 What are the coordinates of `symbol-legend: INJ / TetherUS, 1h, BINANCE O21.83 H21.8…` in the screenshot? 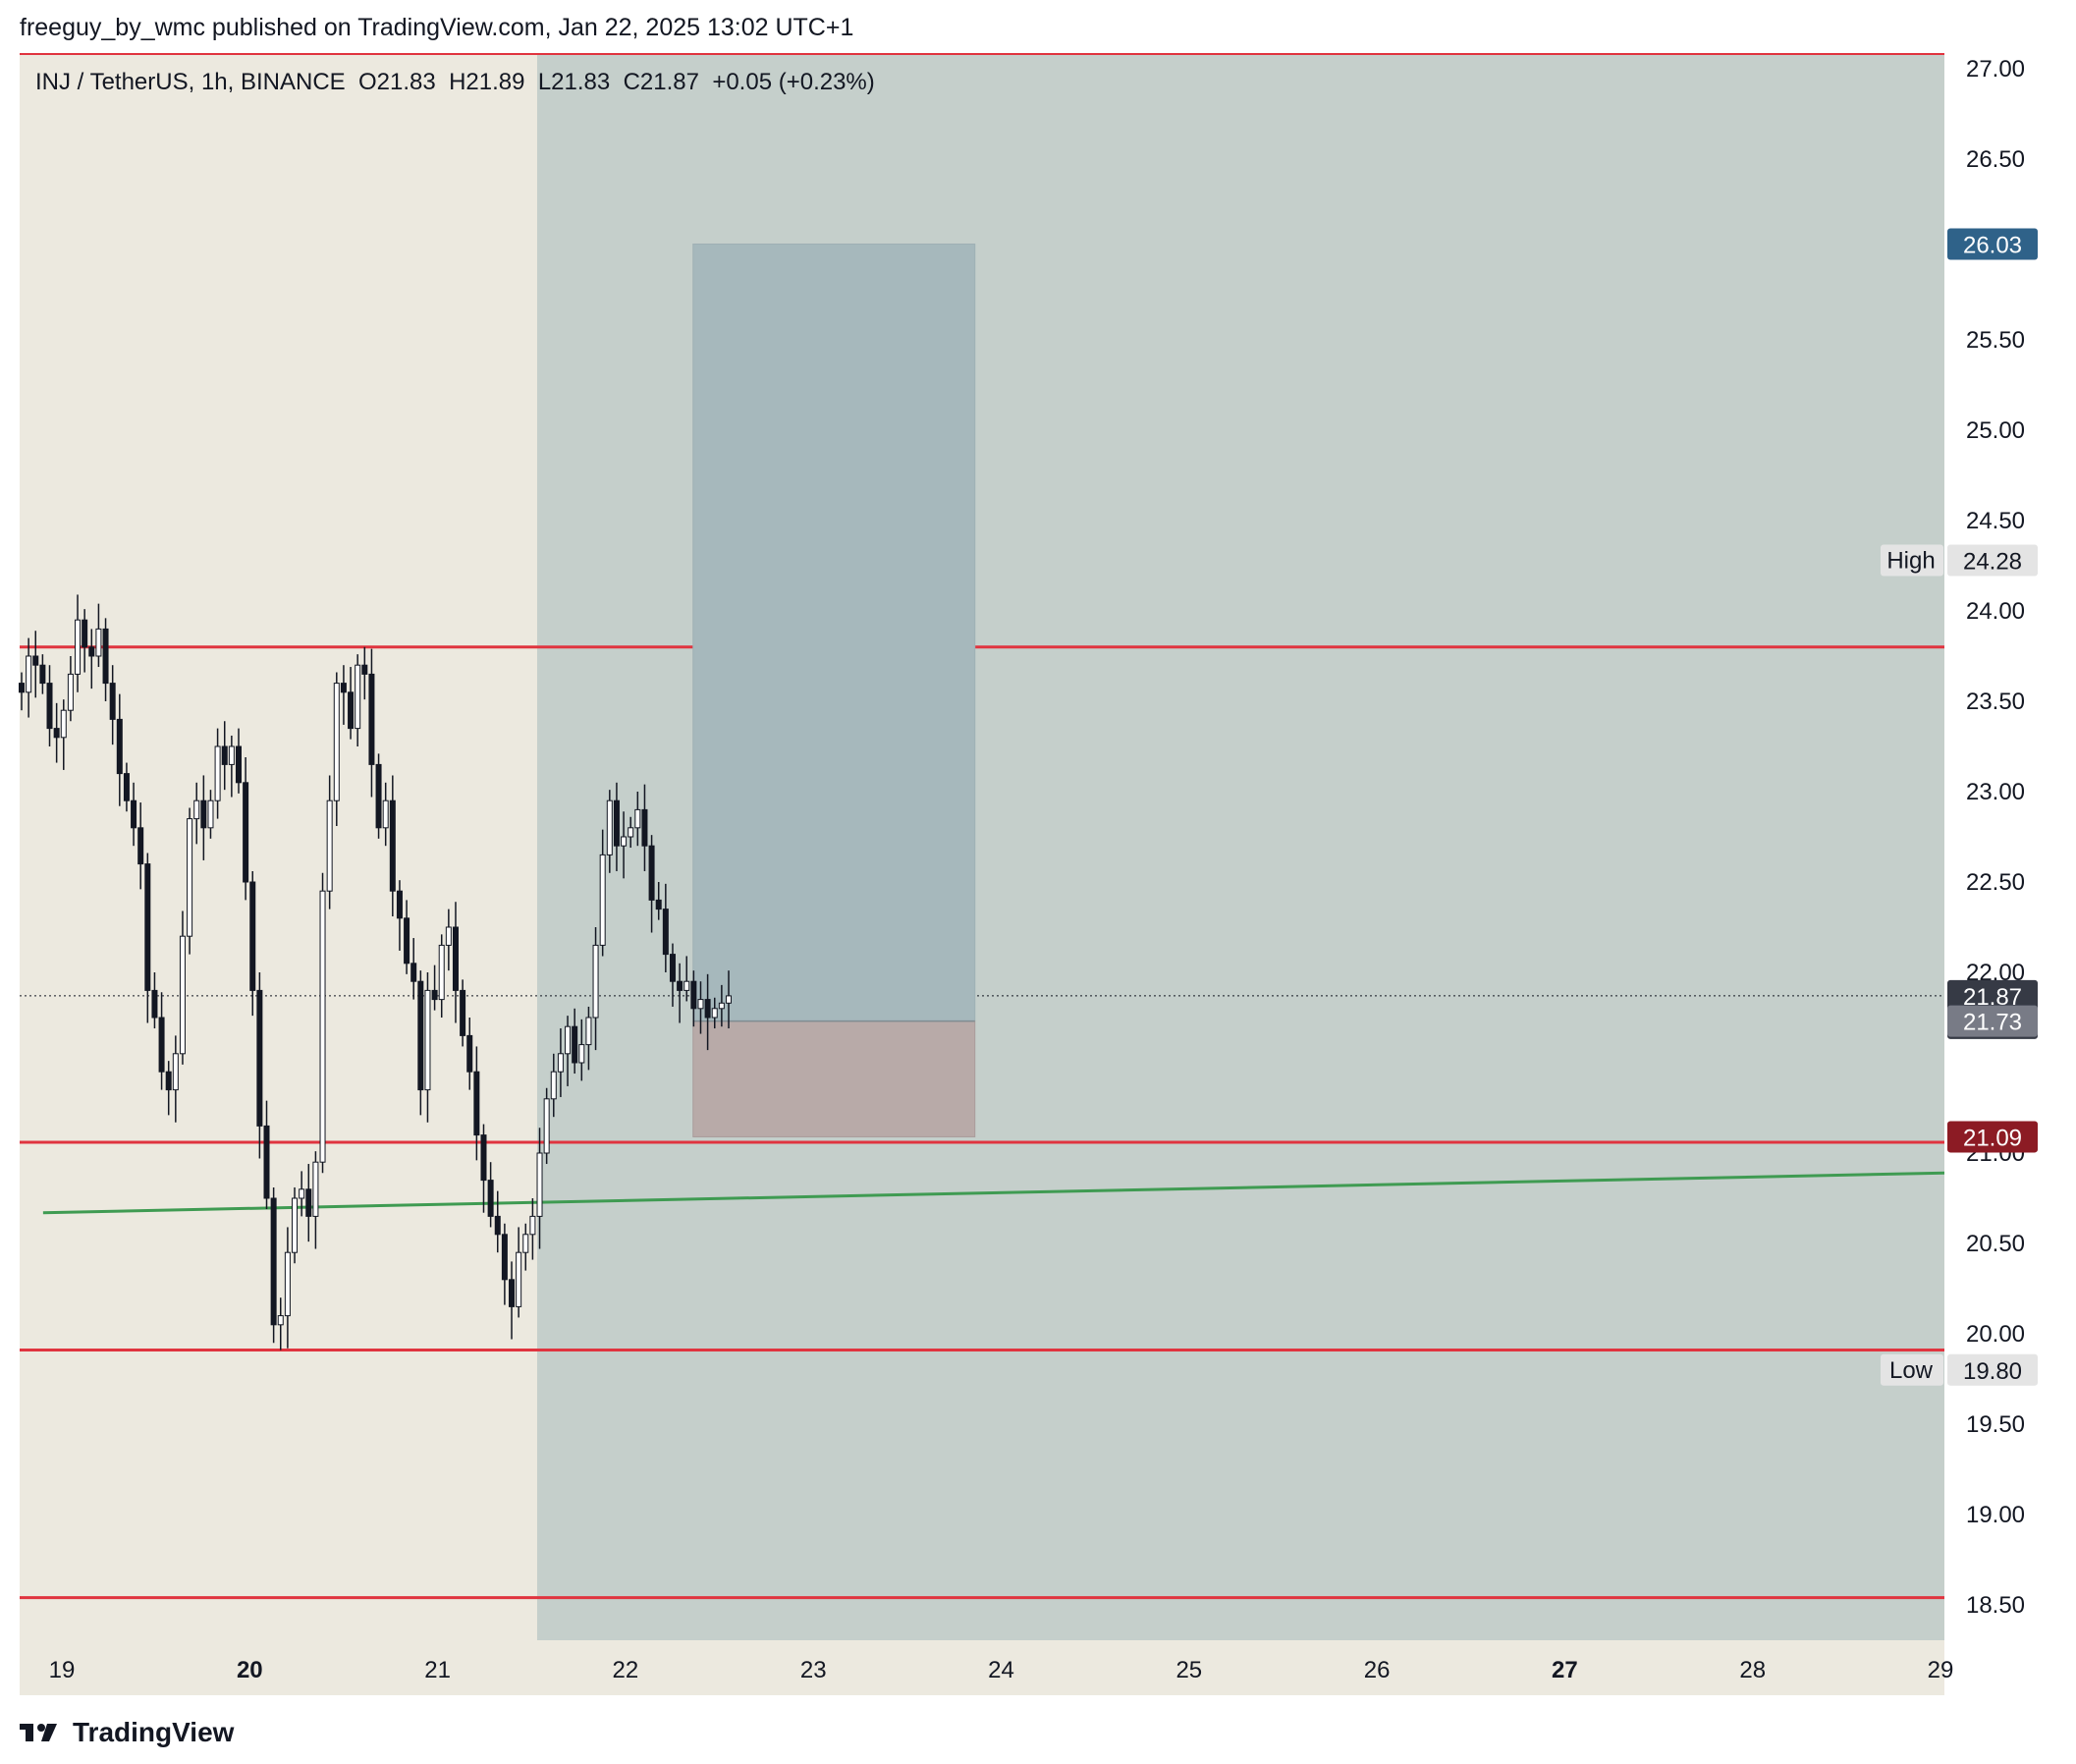 It's located at (455, 82).